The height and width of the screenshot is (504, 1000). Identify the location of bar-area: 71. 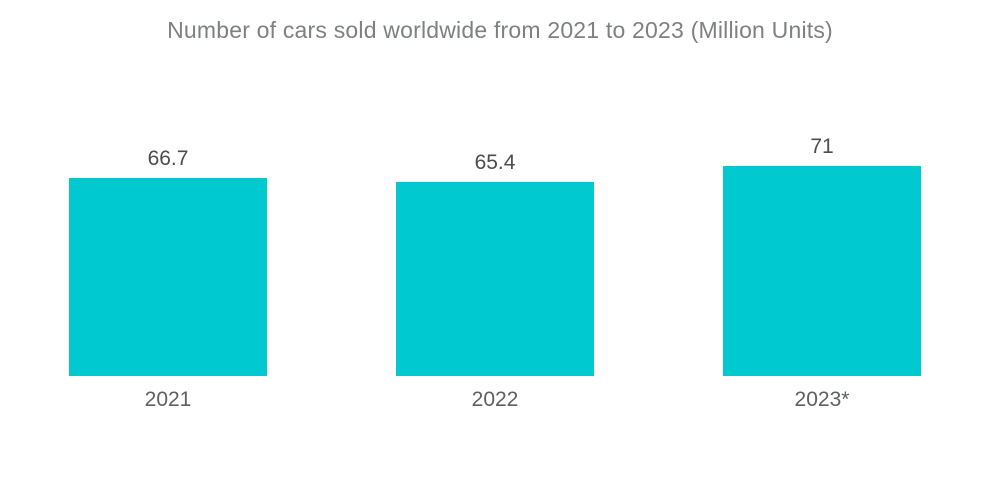
(822, 188).